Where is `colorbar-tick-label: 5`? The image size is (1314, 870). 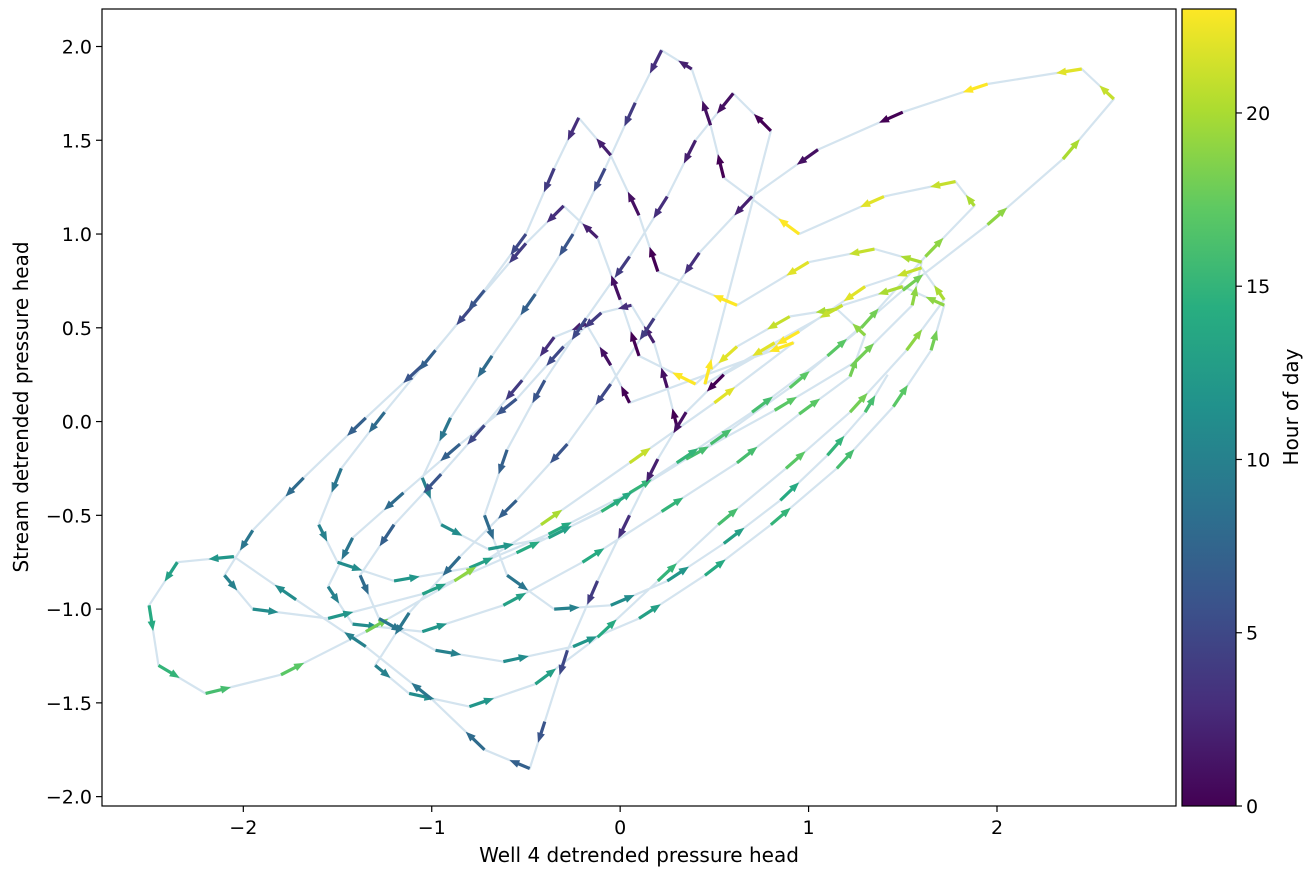
colorbar-tick-label: 5 is located at coordinates (1252, 634).